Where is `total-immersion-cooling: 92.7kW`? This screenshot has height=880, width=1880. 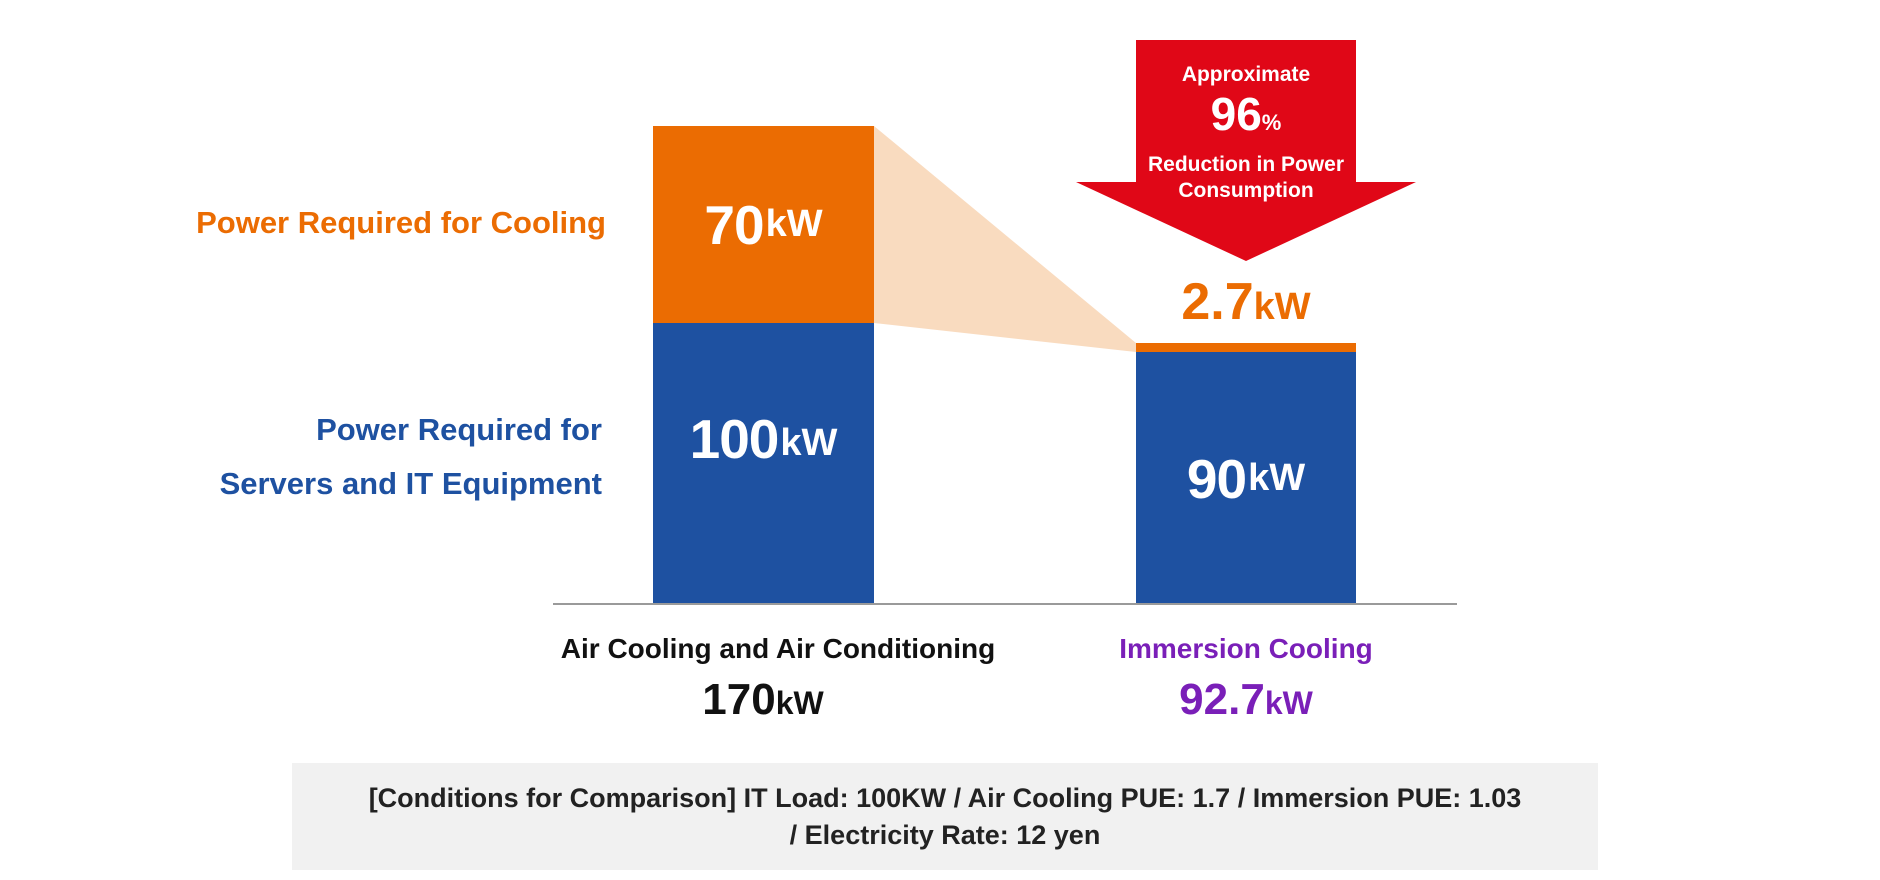
total-immersion-cooling: 92.7kW is located at coordinates (1246, 699).